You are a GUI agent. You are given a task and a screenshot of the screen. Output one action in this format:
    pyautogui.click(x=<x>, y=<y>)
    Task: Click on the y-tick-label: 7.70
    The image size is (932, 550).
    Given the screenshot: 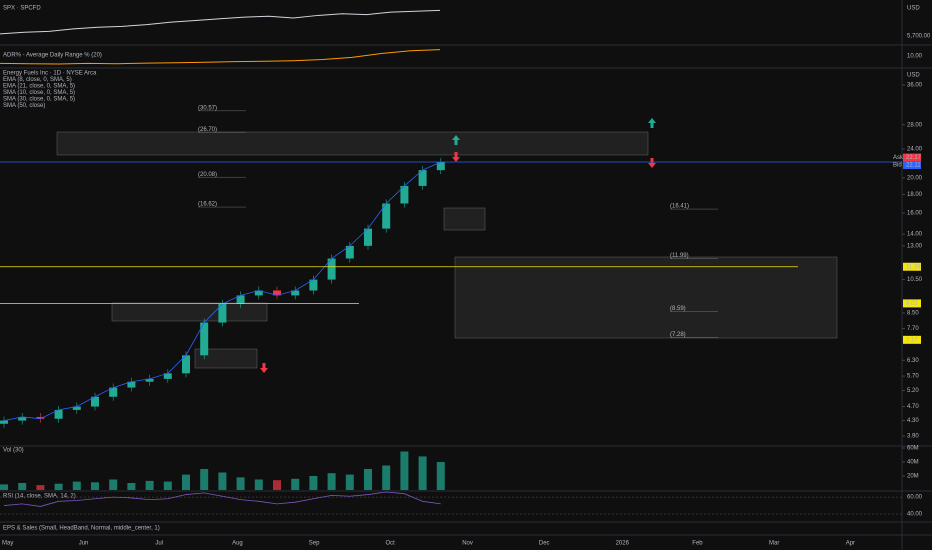 What is the action you would take?
    pyautogui.click(x=913, y=329)
    